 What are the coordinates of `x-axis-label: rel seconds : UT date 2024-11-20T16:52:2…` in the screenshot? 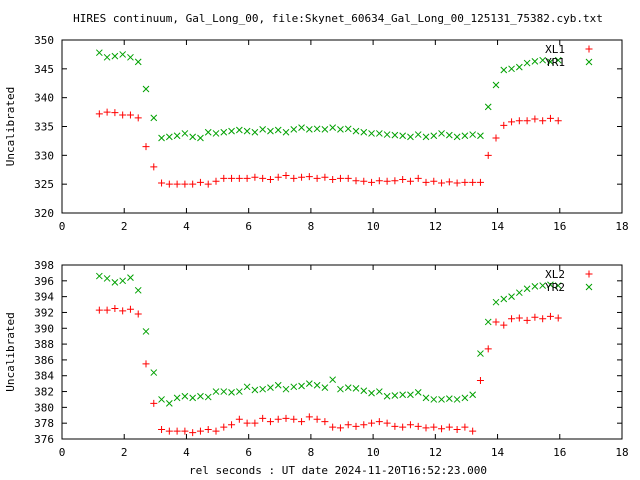 It's located at (338, 470).